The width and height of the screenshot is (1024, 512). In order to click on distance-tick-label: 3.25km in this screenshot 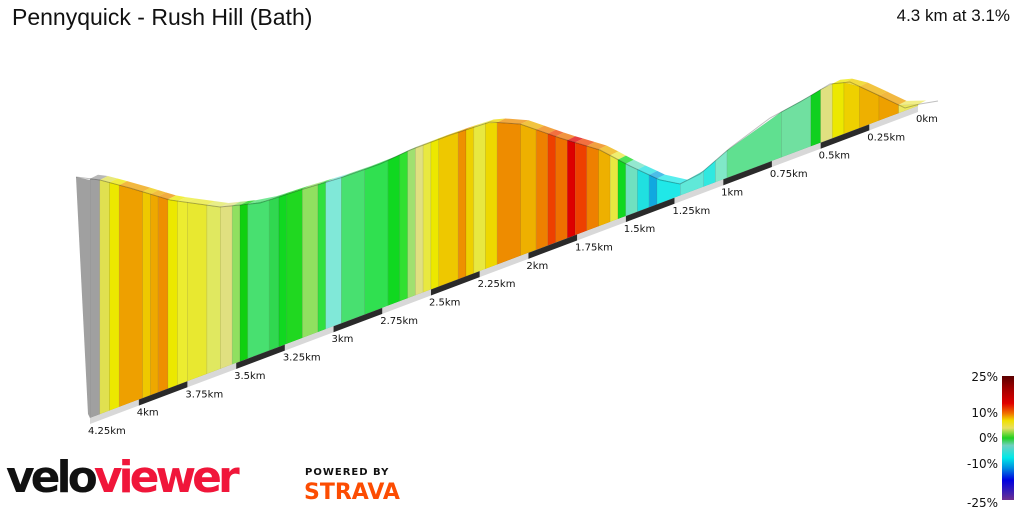, I will do `click(302, 358)`.